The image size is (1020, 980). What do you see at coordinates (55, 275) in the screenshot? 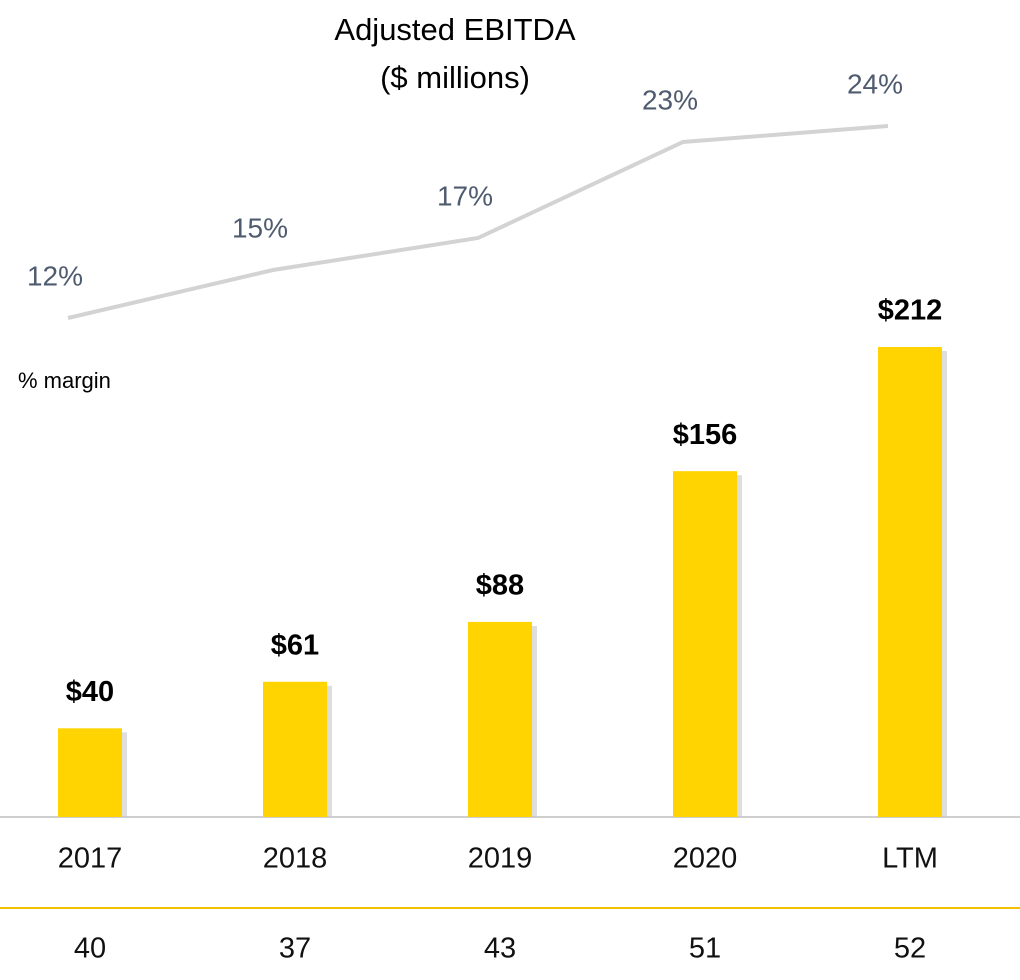
I see `data-label: 12%` at bounding box center [55, 275].